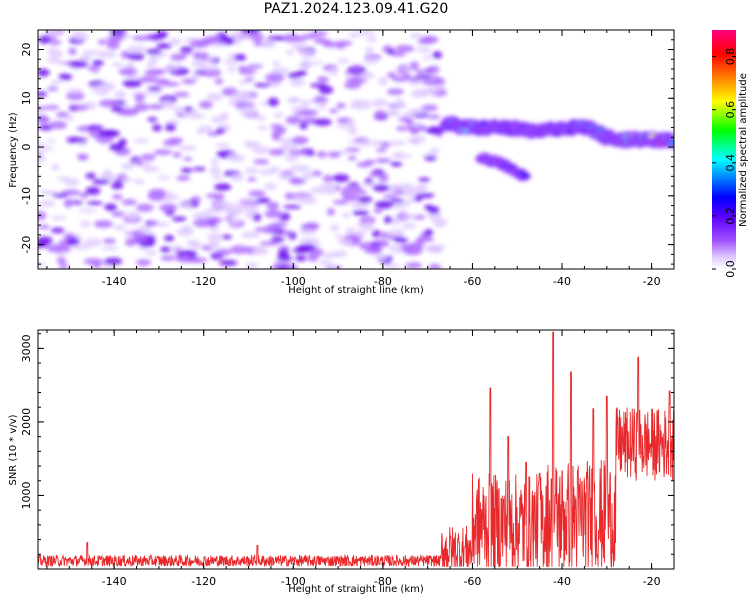  Describe the element at coordinates (26, 245) in the screenshot. I see `y-tick-label: -20` at that location.